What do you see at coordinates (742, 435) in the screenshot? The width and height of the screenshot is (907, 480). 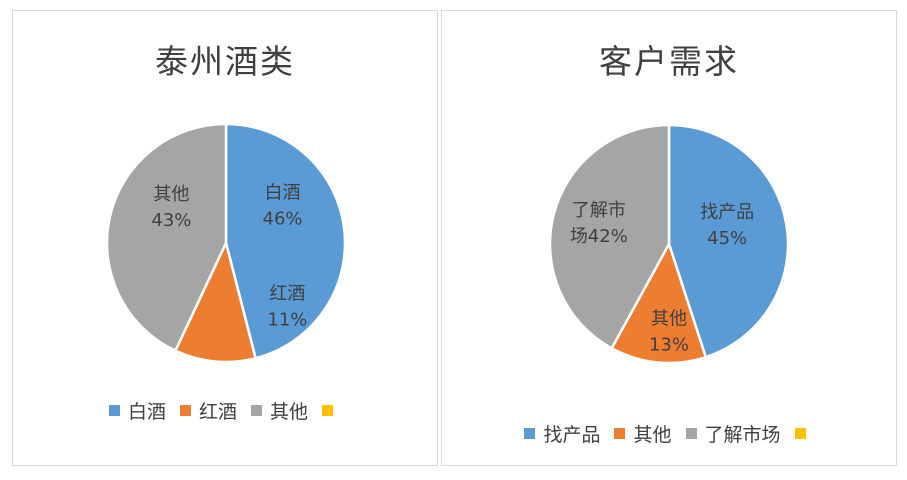 I see `legend-label: 了解市场` at bounding box center [742, 435].